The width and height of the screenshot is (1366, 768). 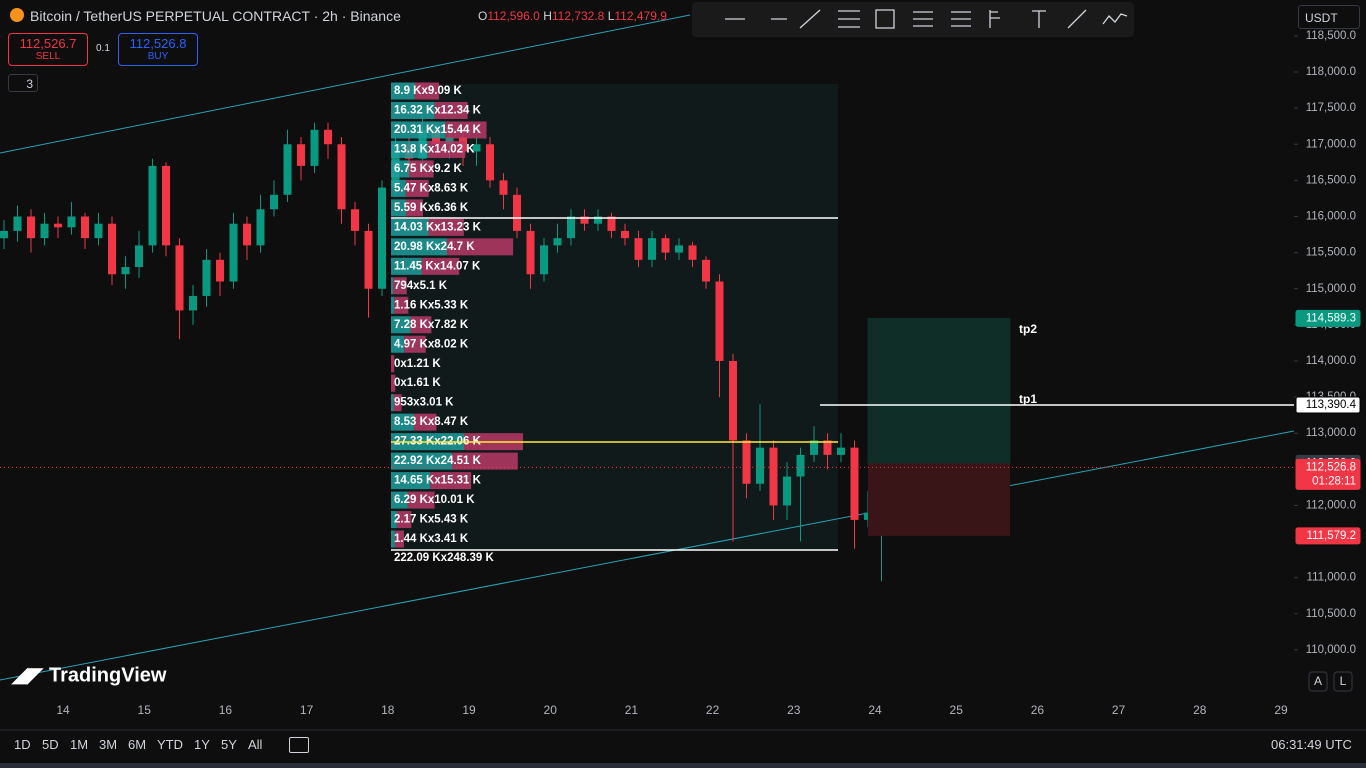 What do you see at coordinates (158, 56) in the screenshot?
I see `buy-label: BUY` at bounding box center [158, 56].